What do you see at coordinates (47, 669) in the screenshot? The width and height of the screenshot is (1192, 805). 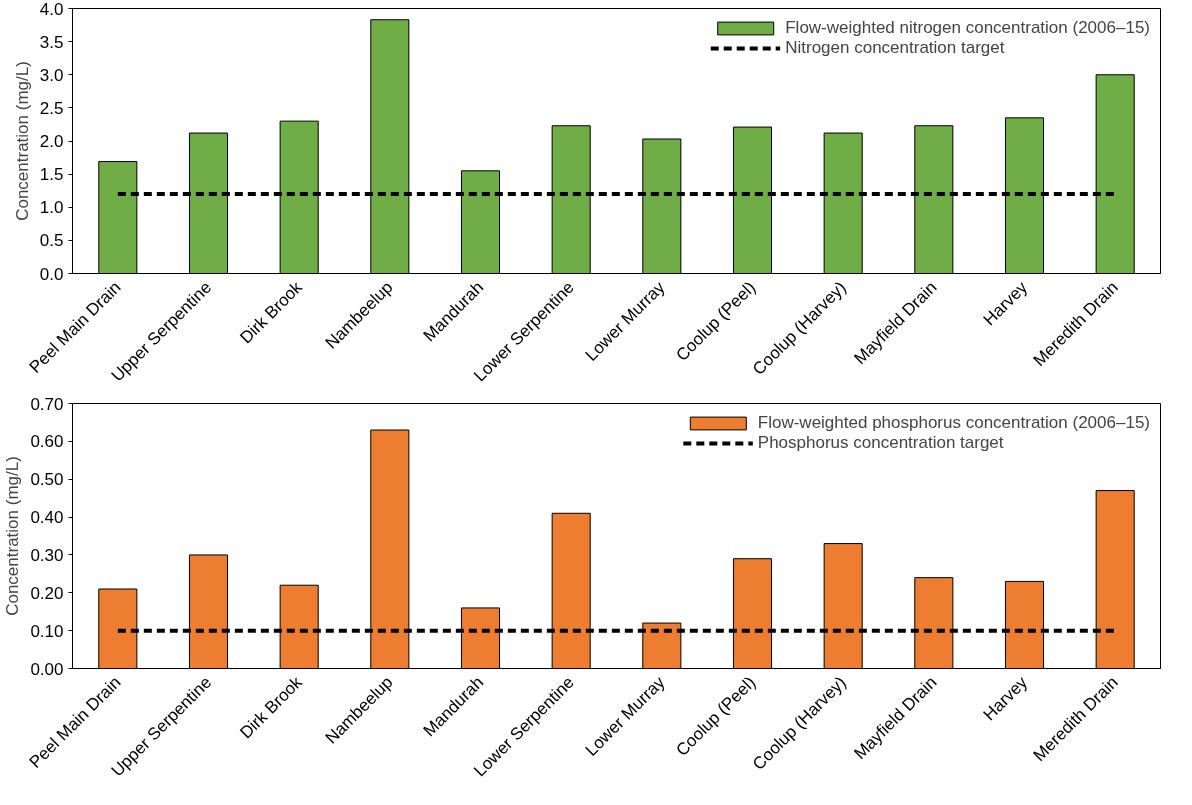 I see `y-tick-label: 0.00` at bounding box center [47, 669].